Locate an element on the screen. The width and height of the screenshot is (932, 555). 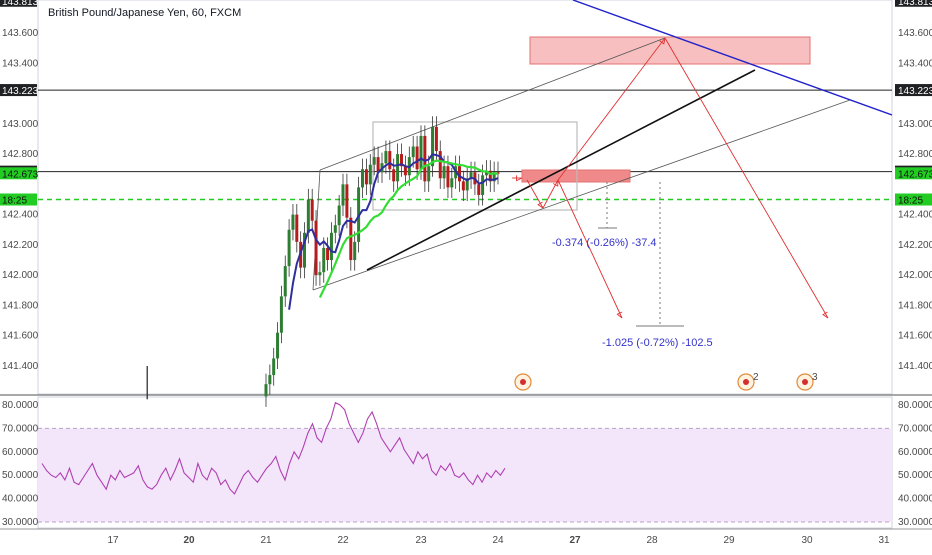
rsi-tick-left: 80.0000 is located at coordinates (20, 405).